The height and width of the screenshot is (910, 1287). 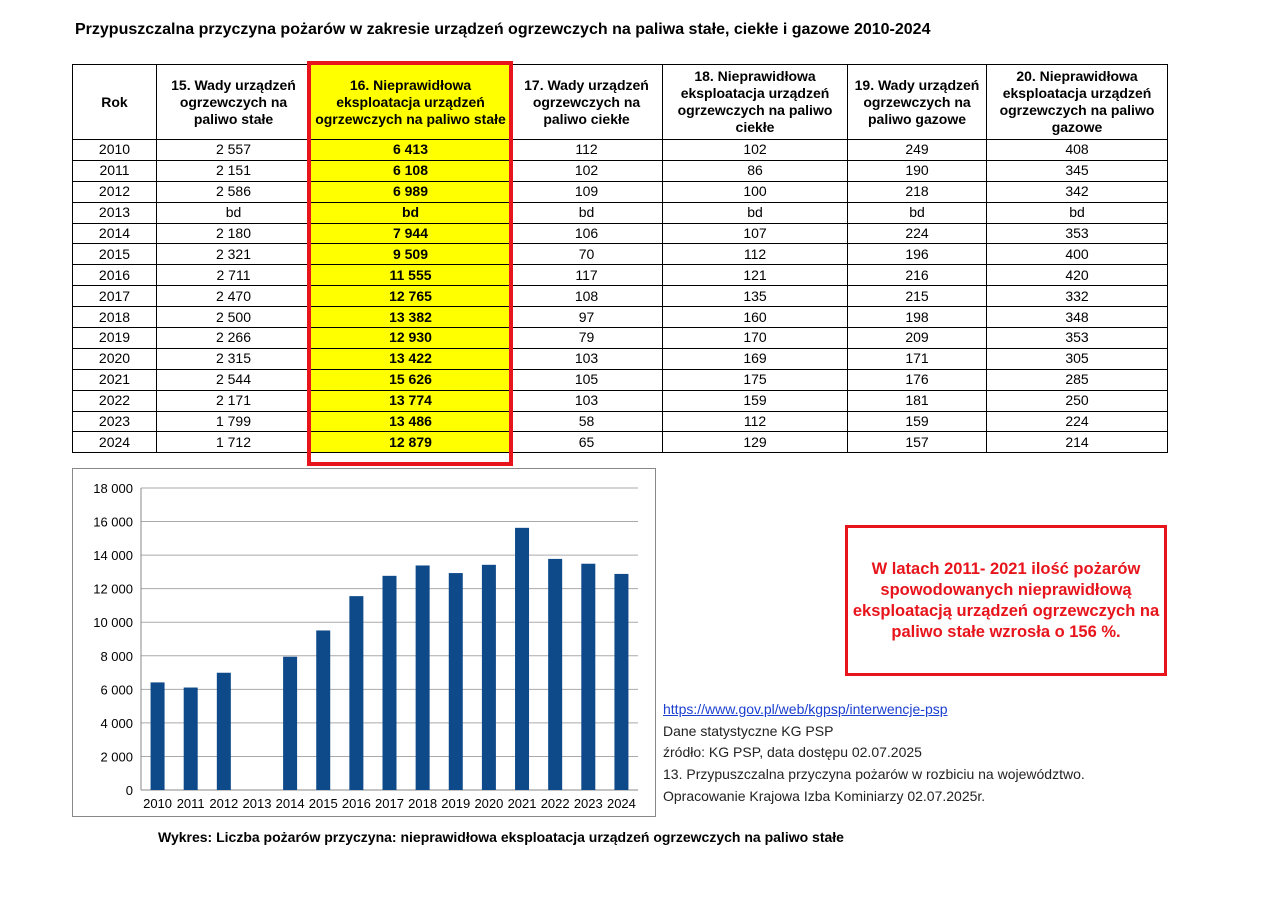 What do you see at coordinates (917, 254) in the screenshot?
I see `value-cell: 196` at bounding box center [917, 254].